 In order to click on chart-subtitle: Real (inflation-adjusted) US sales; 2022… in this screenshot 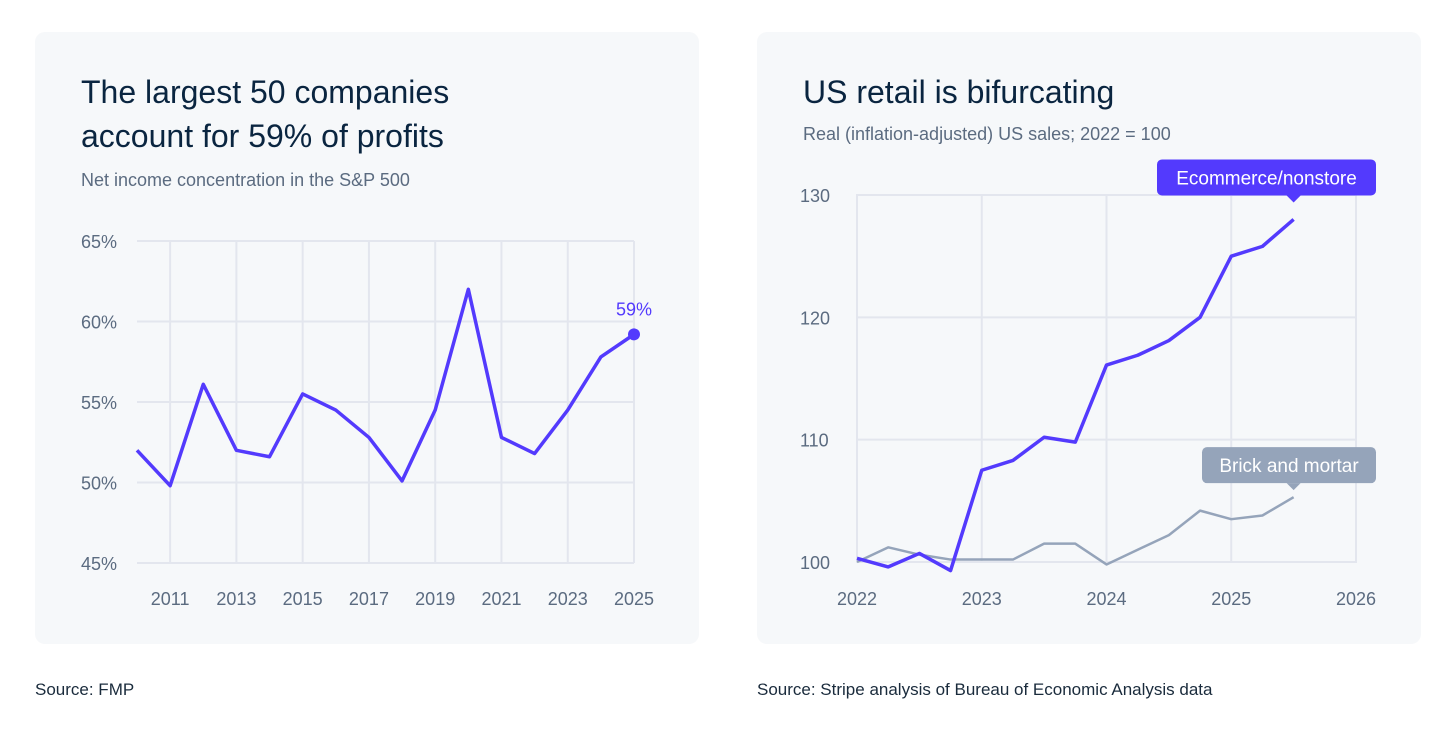, I will do `click(987, 134)`.